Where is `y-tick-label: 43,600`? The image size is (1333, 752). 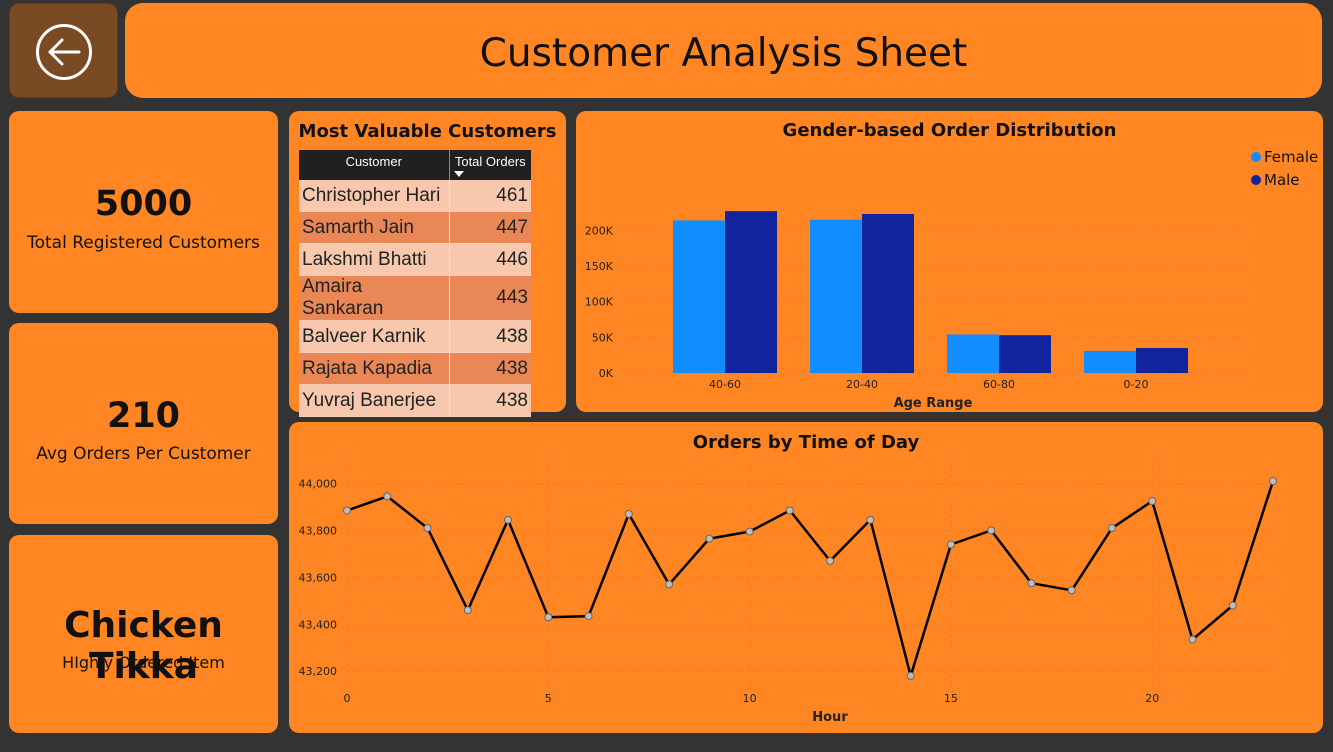
y-tick-label: 43,600 is located at coordinates (318, 577).